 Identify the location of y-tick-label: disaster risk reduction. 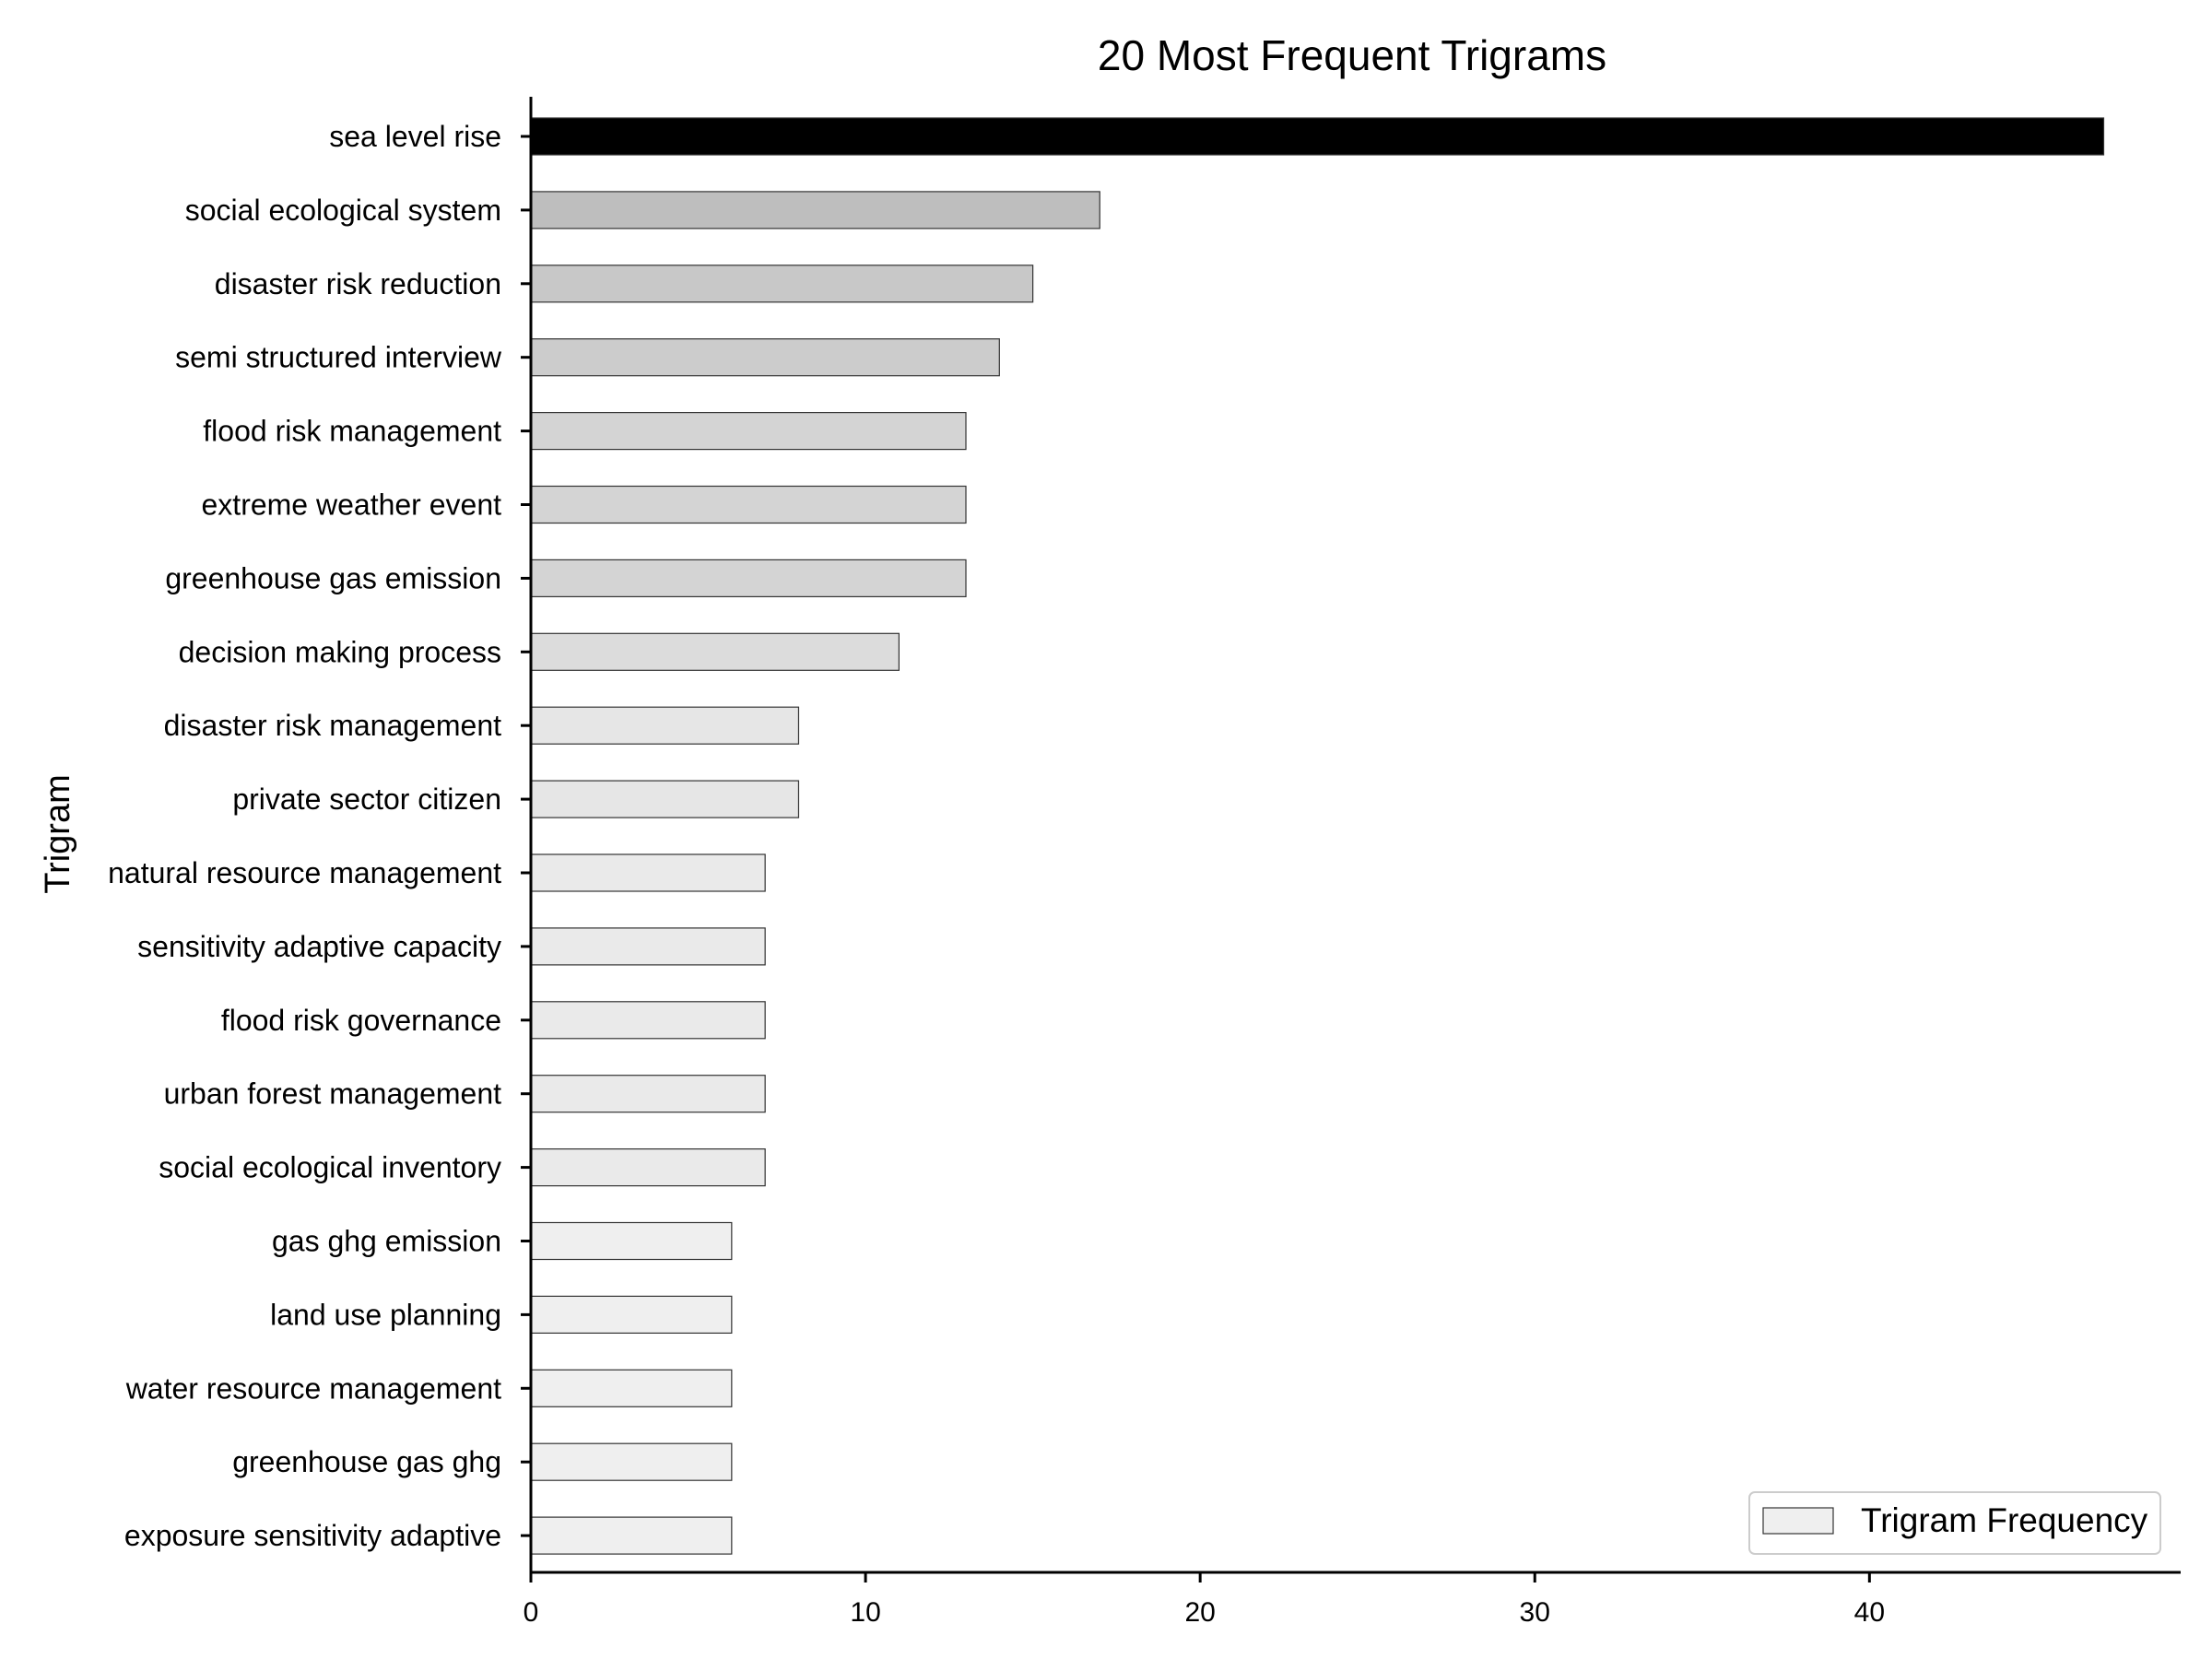
(358, 283).